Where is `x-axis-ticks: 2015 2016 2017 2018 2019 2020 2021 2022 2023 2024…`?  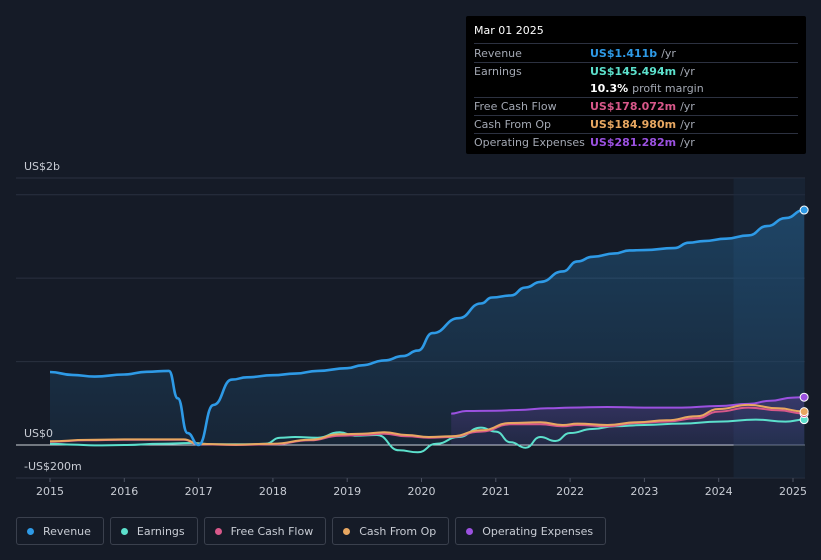
x-axis-ticks: 2015 2016 2017 2018 2019 2020 2021 2022 2023 2024… is located at coordinates (421, 488).